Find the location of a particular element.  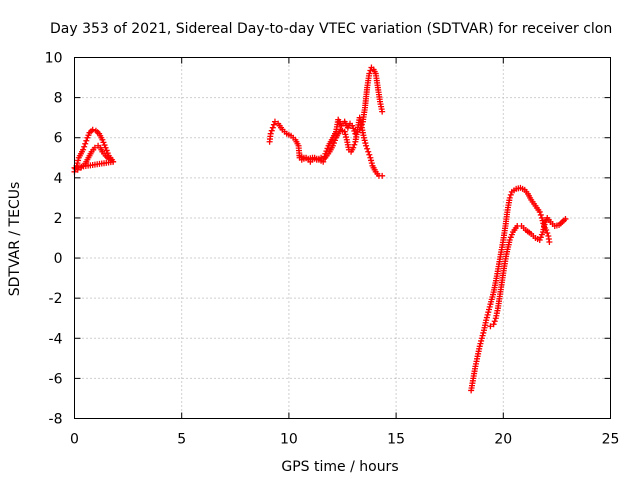

x-tick-label: 25 is located at coordinates (611, 440).